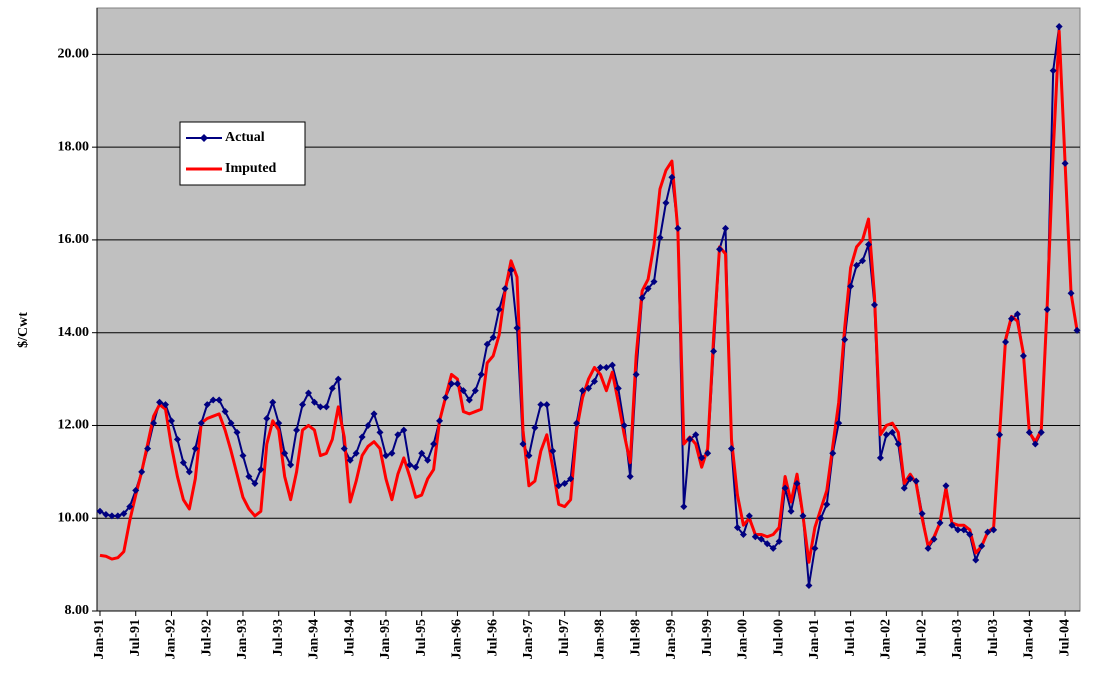 The height and width of the screenshot is (686, 1094). Describe the element at coordinates (278, 637) in the screenshot. I see `x-tick-label: Jul-93` at that location.